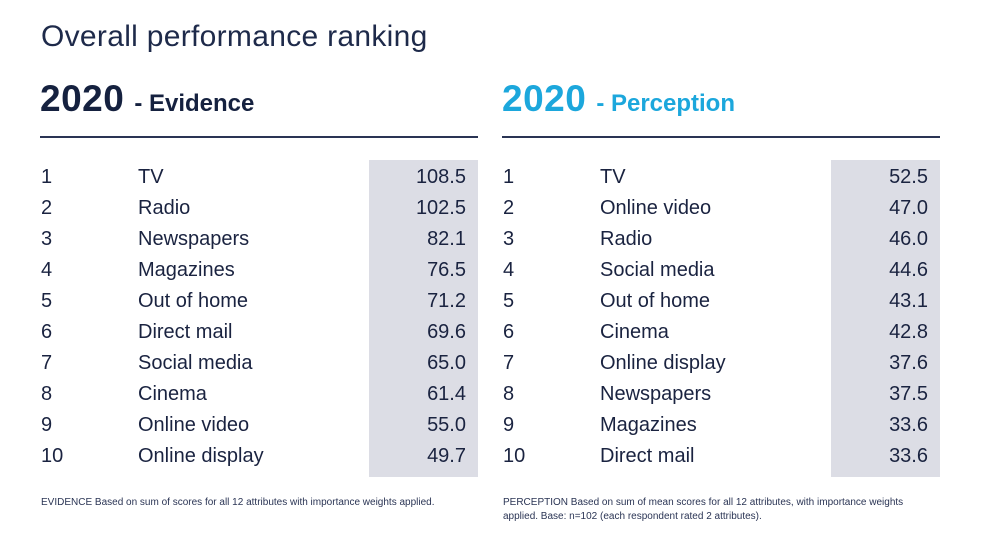  Describe the element at coordinates (259, 179) in the screenshot. I see `table-row: 1 TV 108.5` at that location.